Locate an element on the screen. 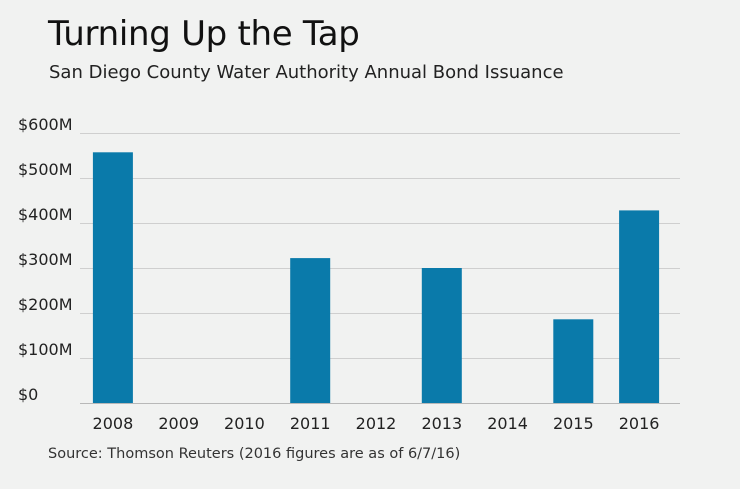  bar-2011 is located at coordinates (310, 330).